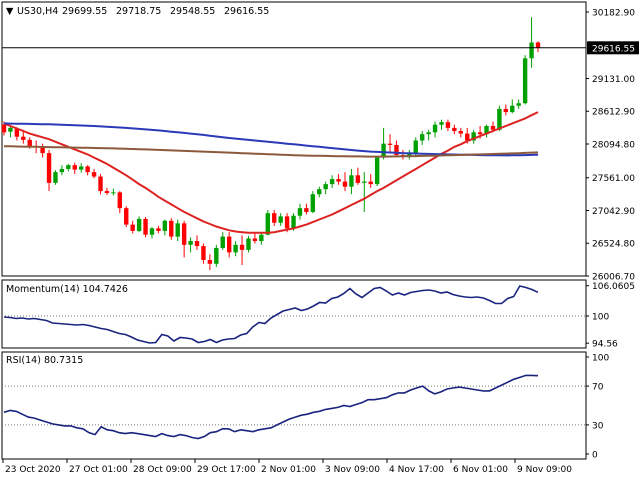 This screenshot has width=640, height=480. What do you see at coordinates (613, 48) in the screenshot?
I see `current-price-tag-box` at bounding box center [613, 48].